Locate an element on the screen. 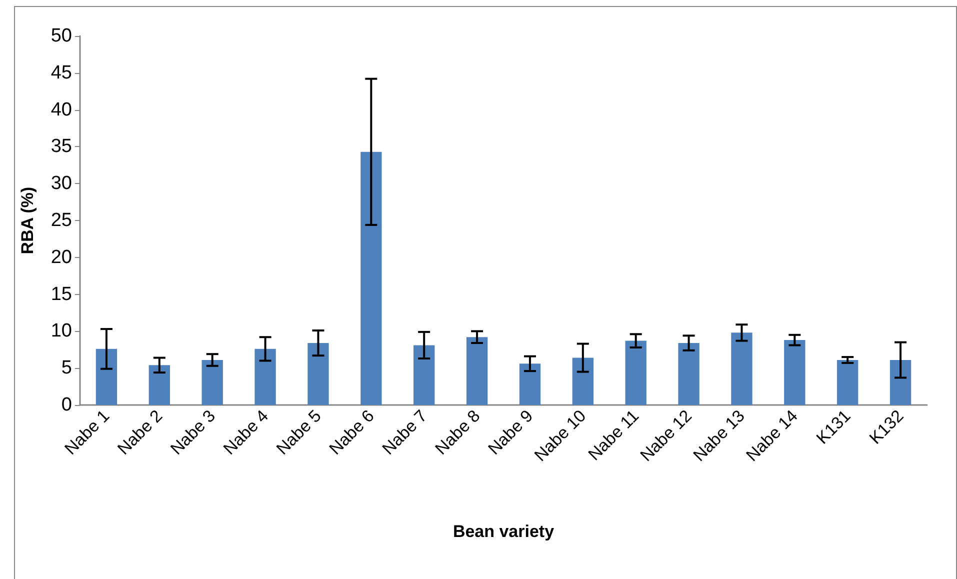 The width and height of the screenshot is (957, 579). y-tick-label: 40 is located at coordinates (61, 109).